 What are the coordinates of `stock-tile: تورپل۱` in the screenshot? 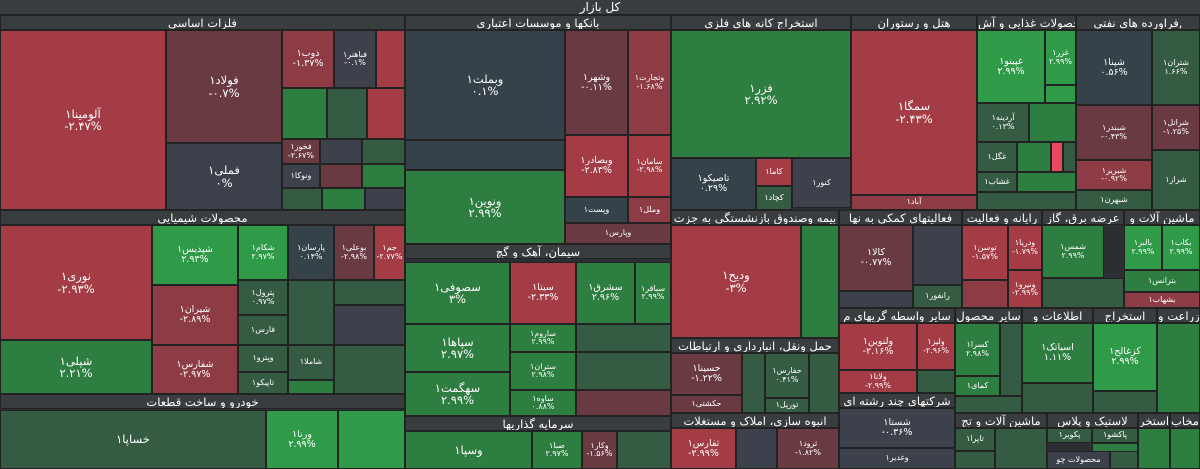 It's located at (787, 405).